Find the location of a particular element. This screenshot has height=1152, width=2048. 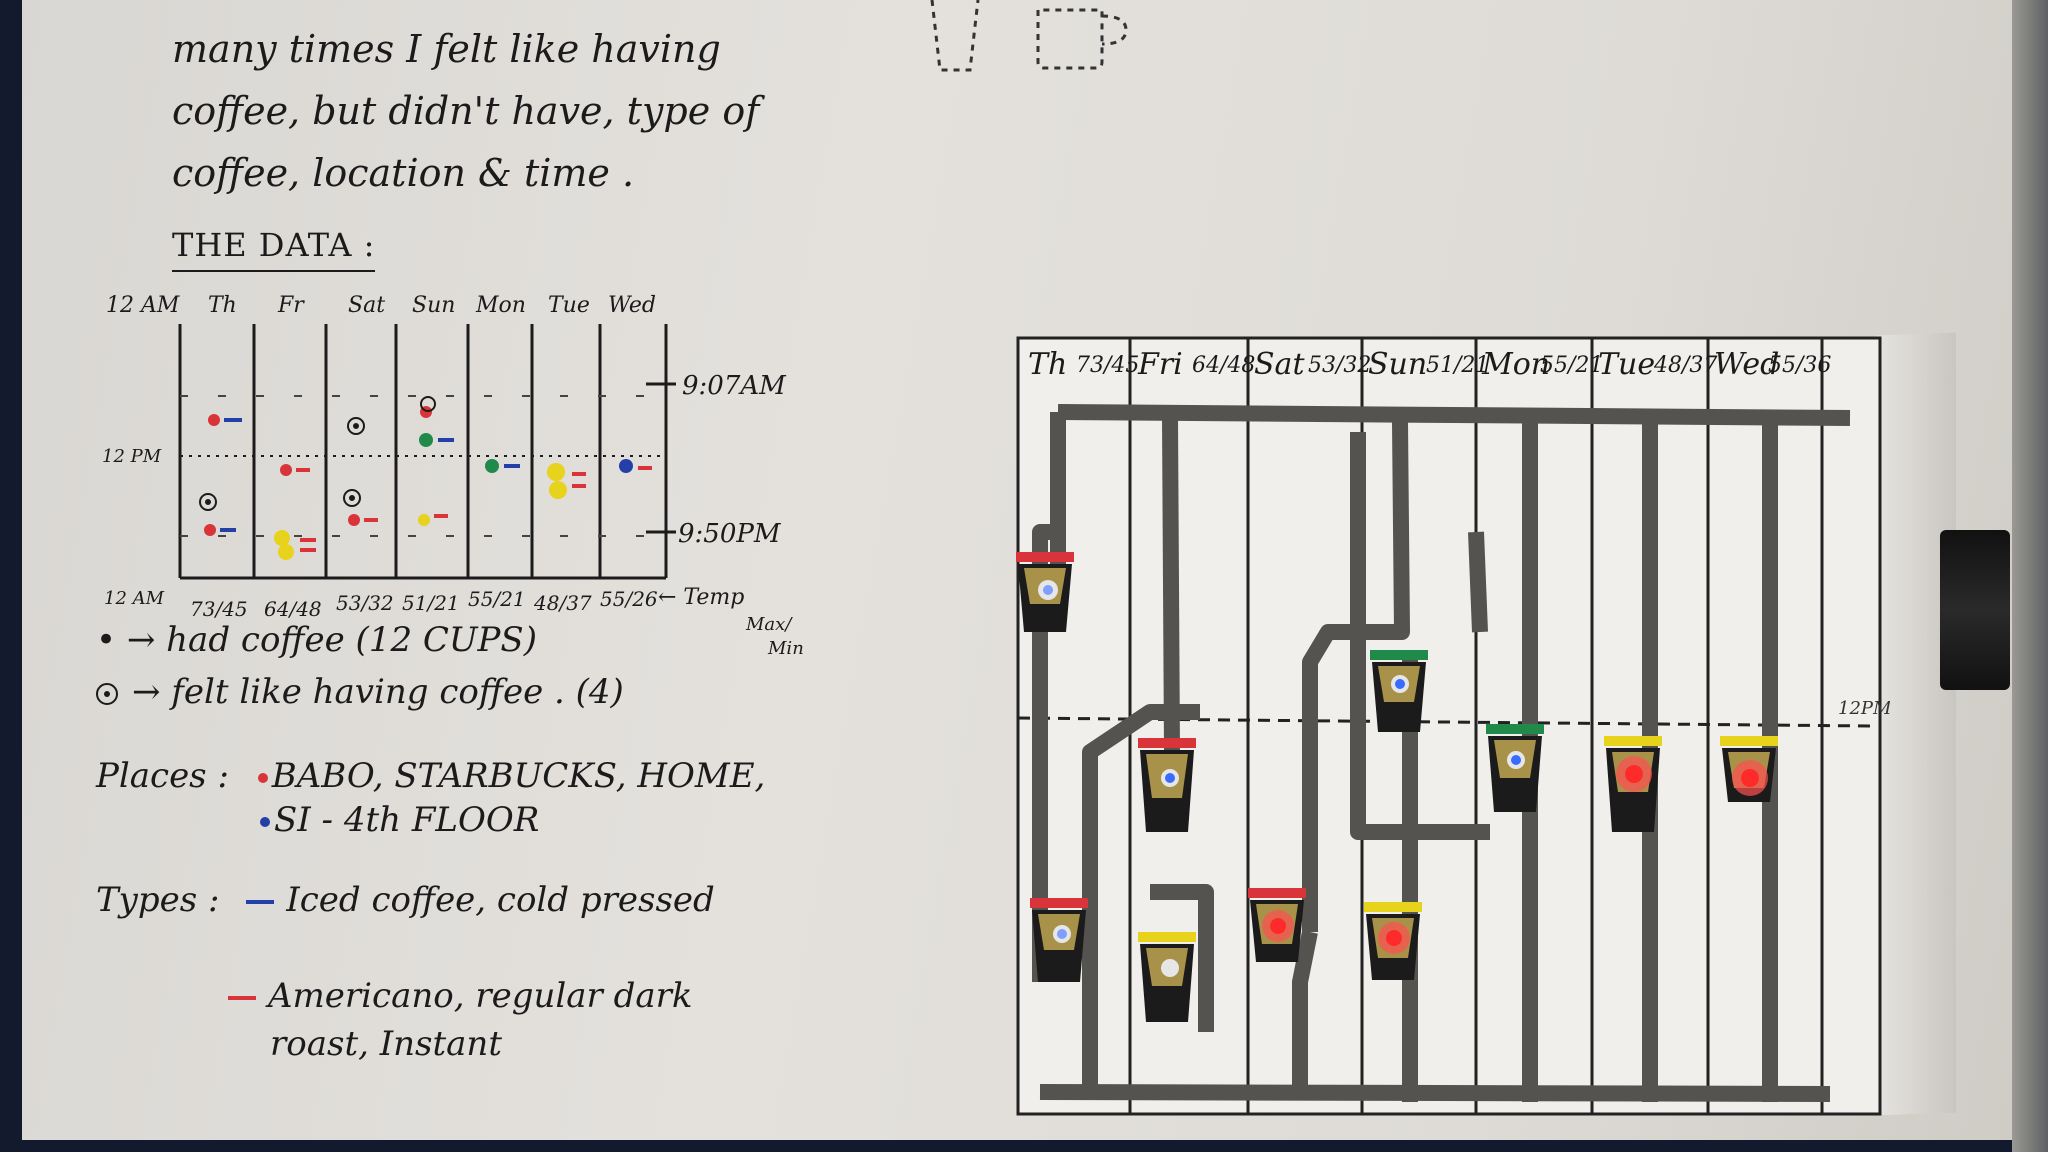

places-label: Places : is located at coordinates (162, 776).